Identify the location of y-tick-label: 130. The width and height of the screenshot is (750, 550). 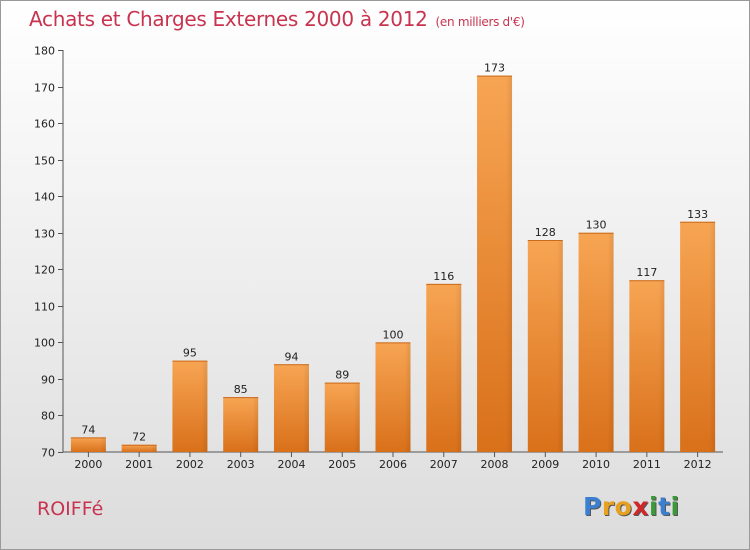
(44, 234).